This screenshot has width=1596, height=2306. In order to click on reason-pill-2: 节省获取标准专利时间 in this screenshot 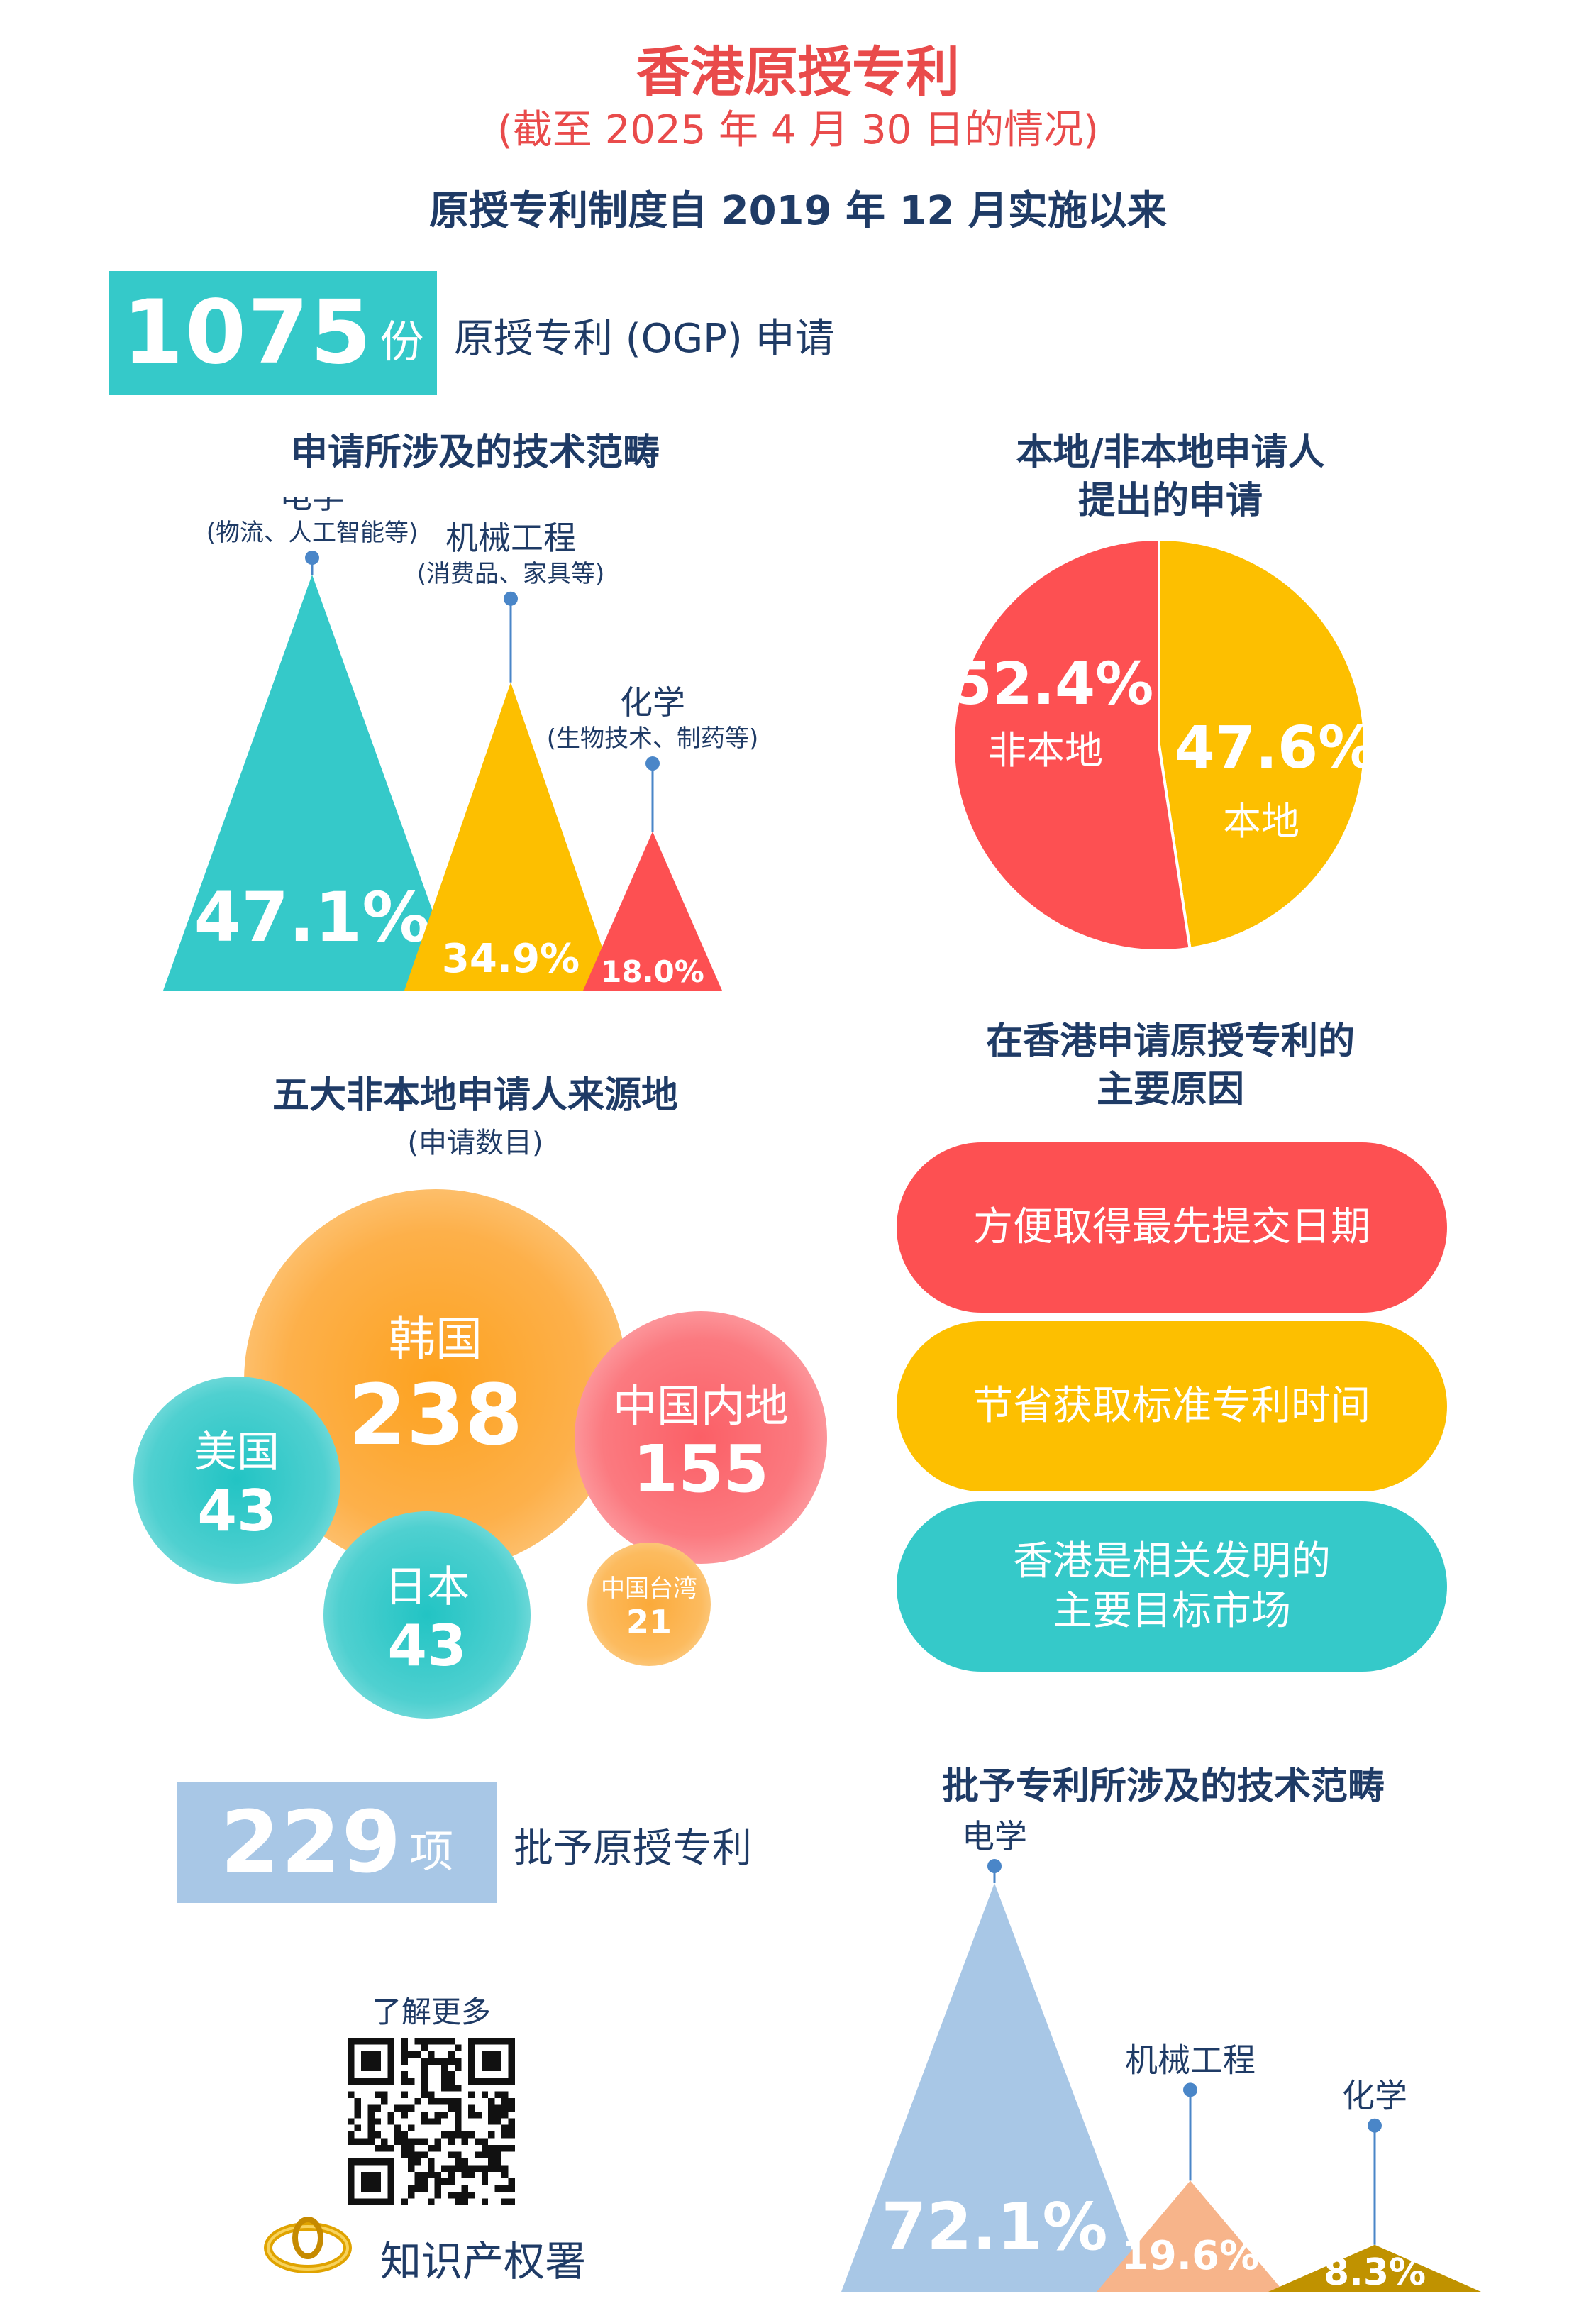, I will do `click(1172, 1406)`.